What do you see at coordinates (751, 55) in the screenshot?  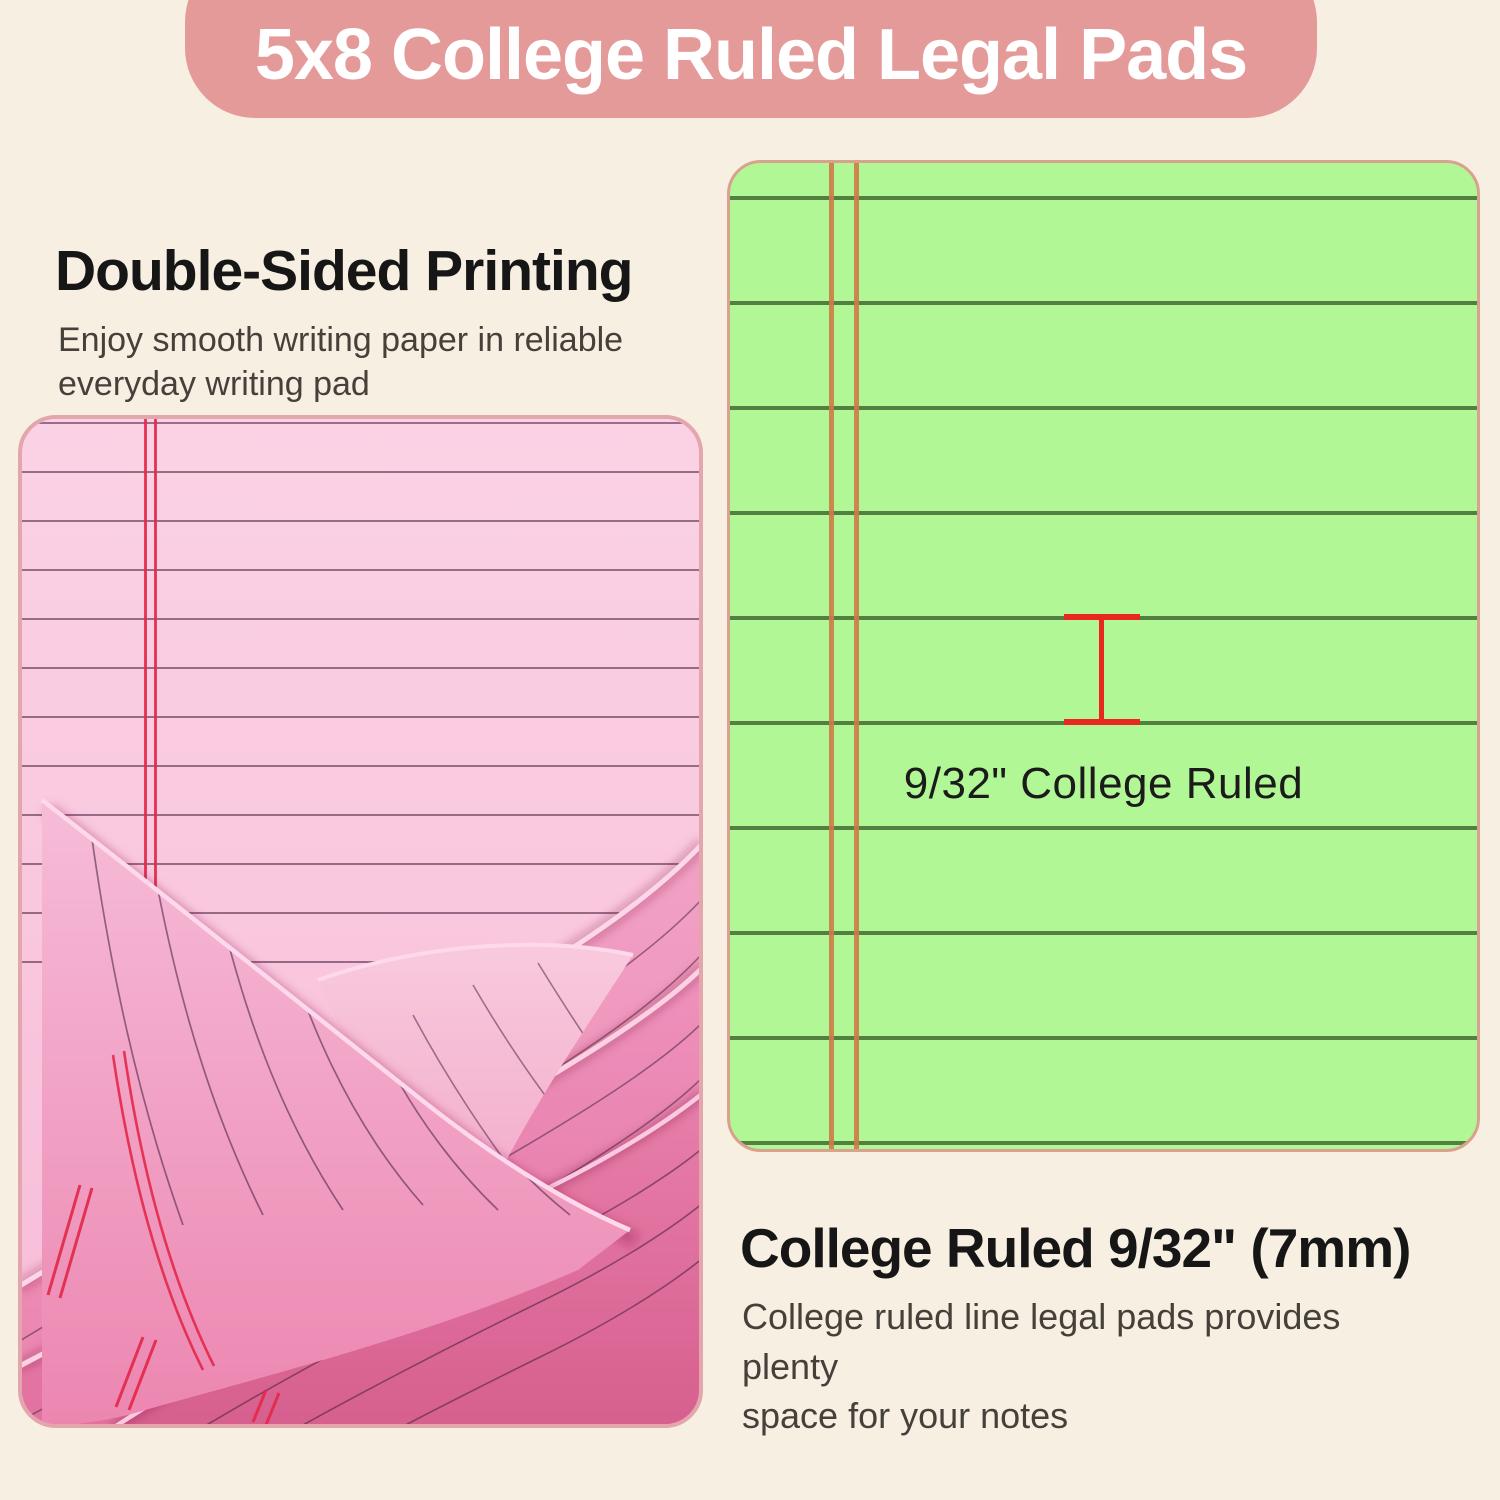 I see `page-title: 5x8 College Ruled Legal Pads` at bounding box center [751, 55].